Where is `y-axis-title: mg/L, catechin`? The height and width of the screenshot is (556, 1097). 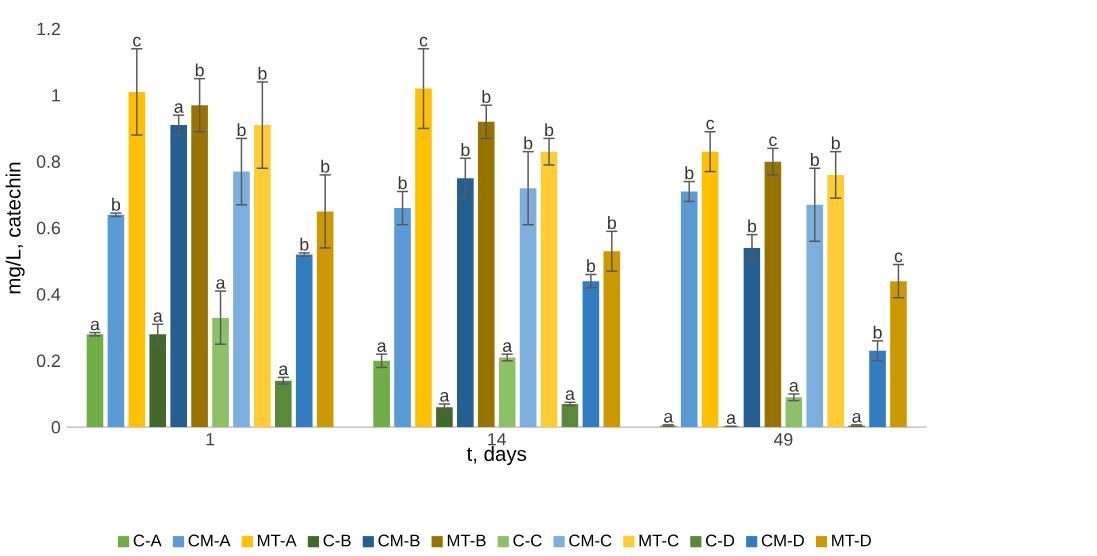 y-axis-title: mg/L, catechin is located at coordinates (15, 228).